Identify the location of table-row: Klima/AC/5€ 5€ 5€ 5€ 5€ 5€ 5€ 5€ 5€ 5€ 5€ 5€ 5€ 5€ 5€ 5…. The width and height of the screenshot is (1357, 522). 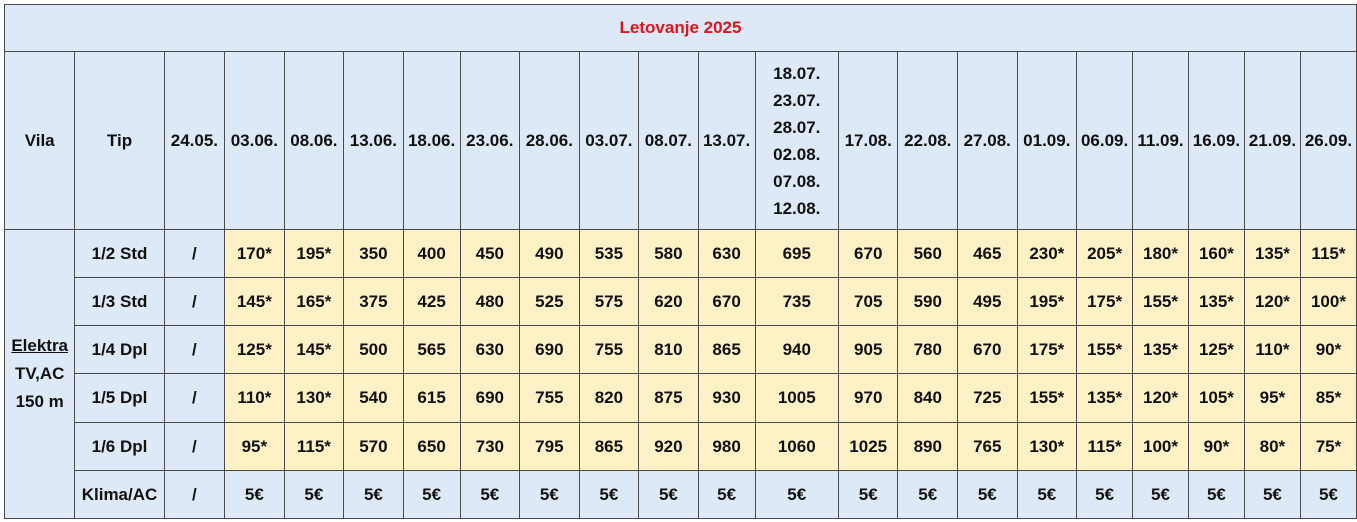
(681, 494).